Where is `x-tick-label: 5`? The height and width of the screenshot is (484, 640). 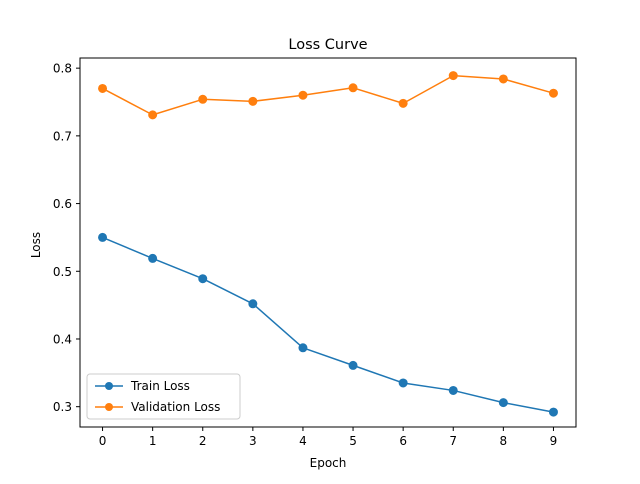
x-tick-label: 5 is located at coordinates (353, 441).